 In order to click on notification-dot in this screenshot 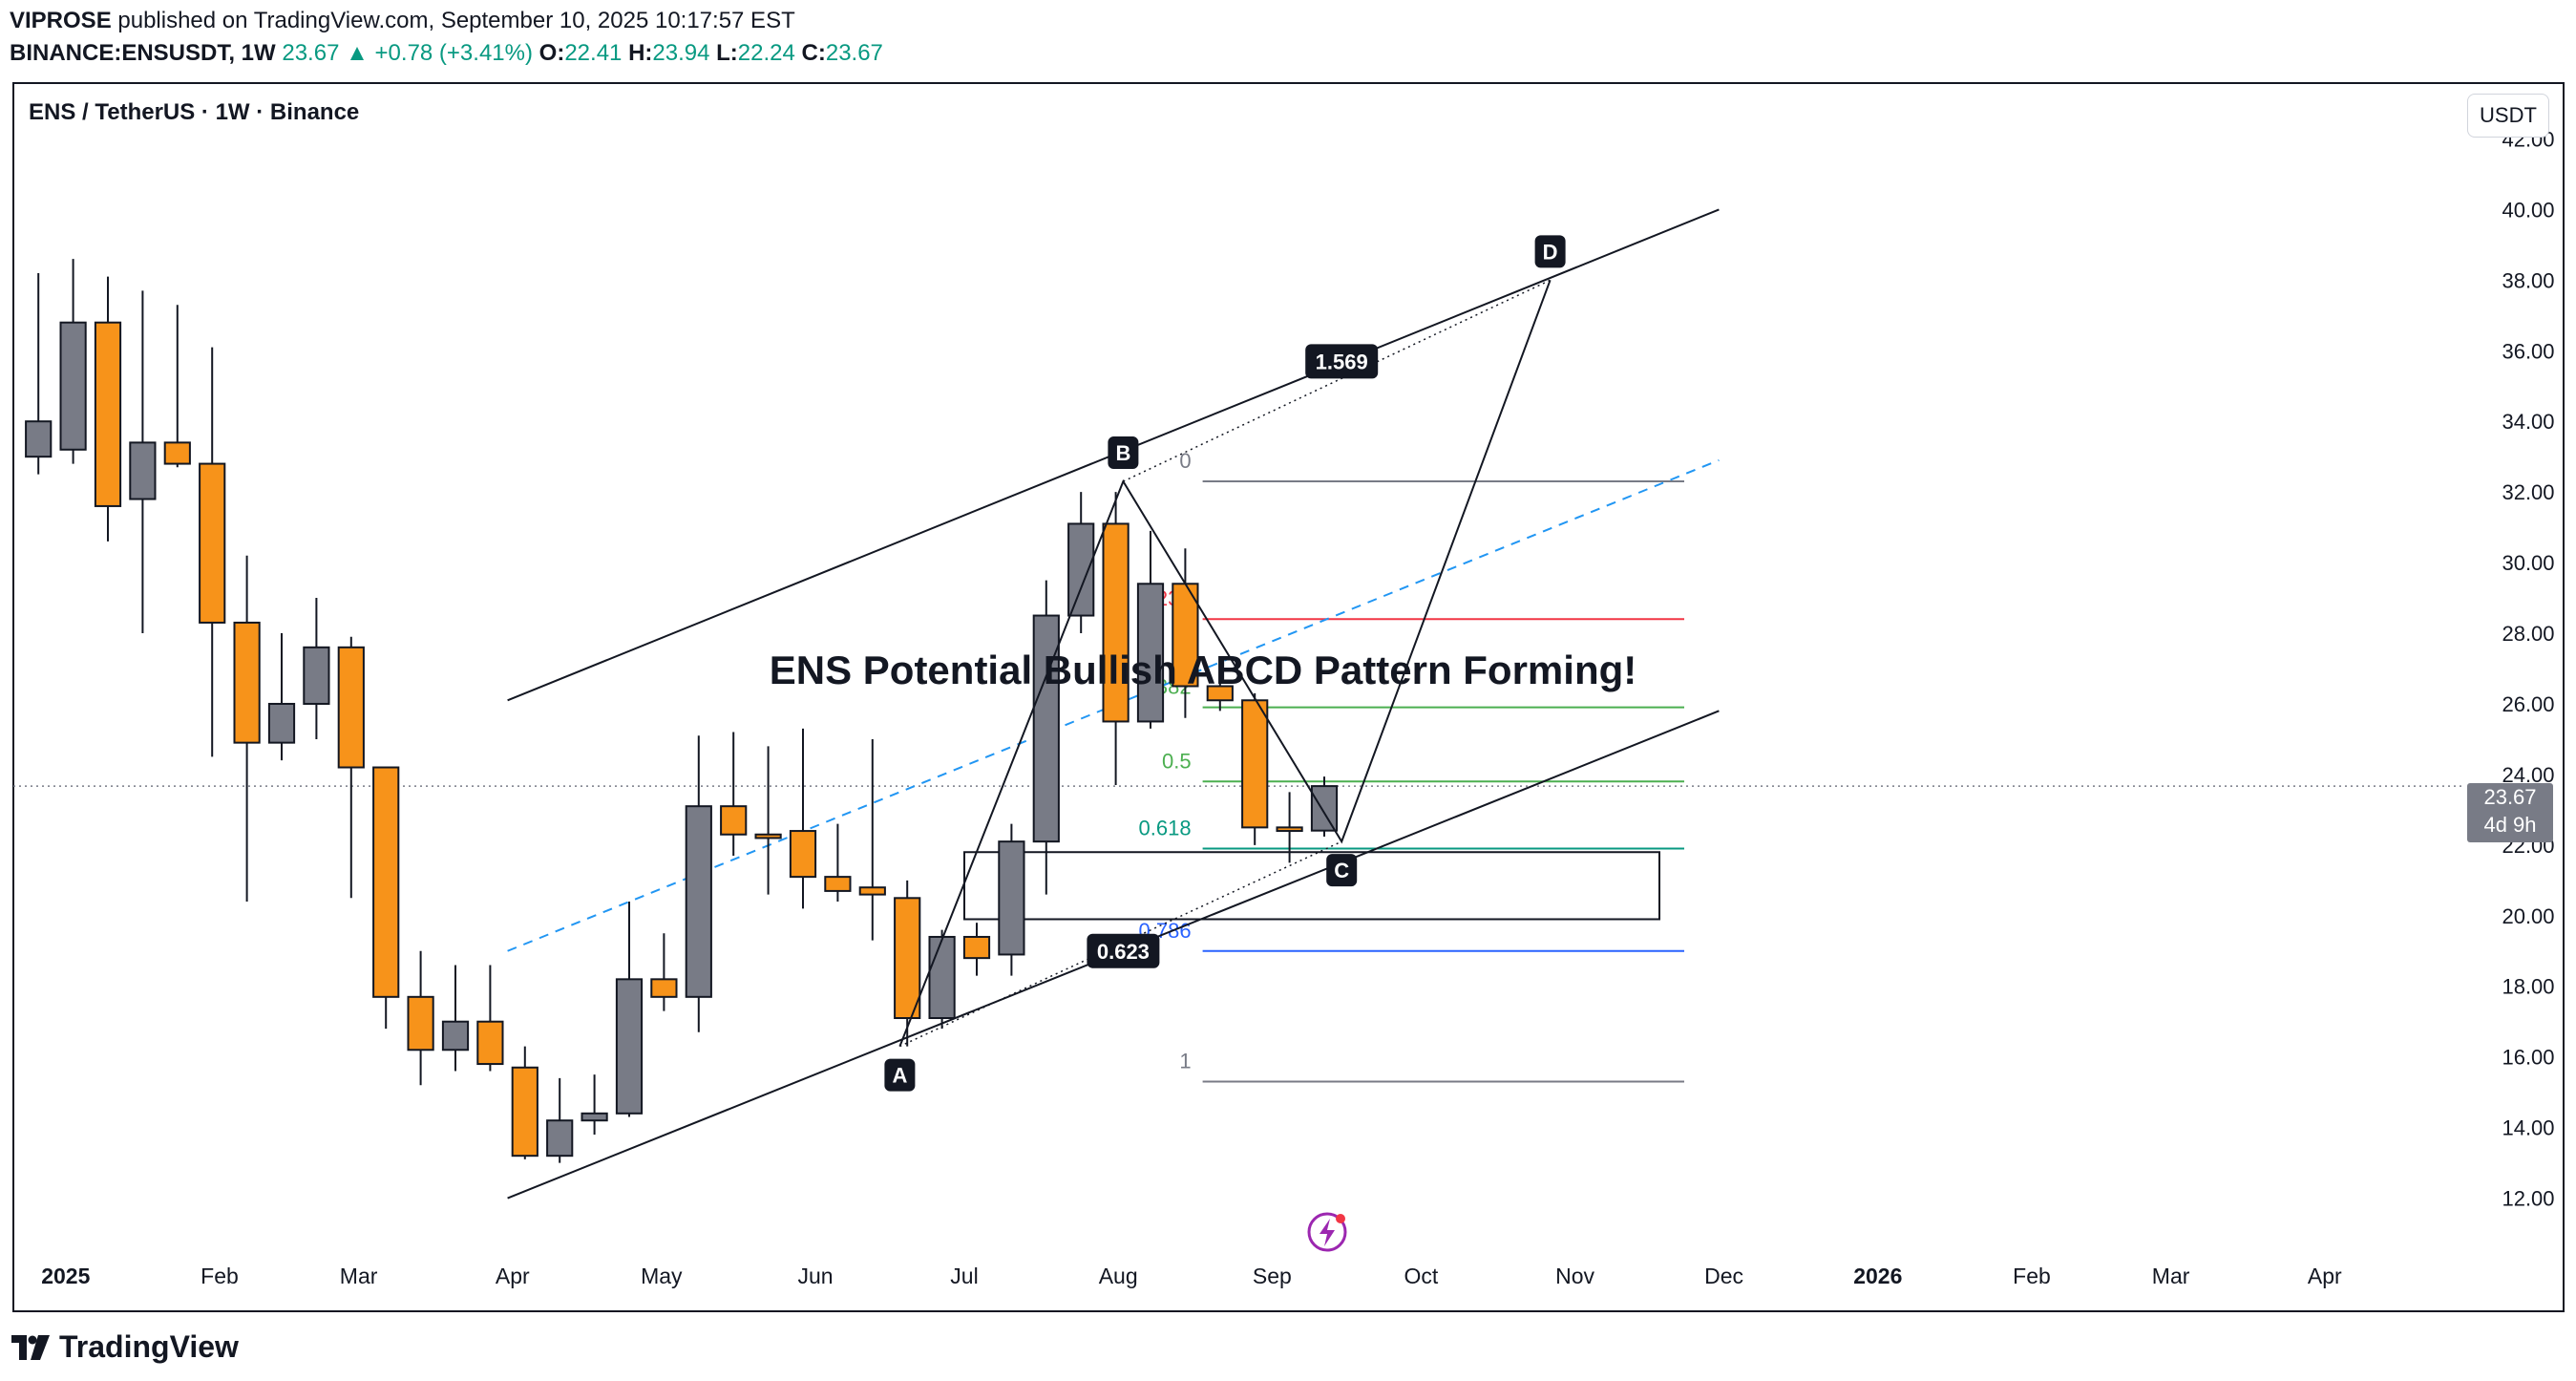, I will do `click(1340, 1218)`.